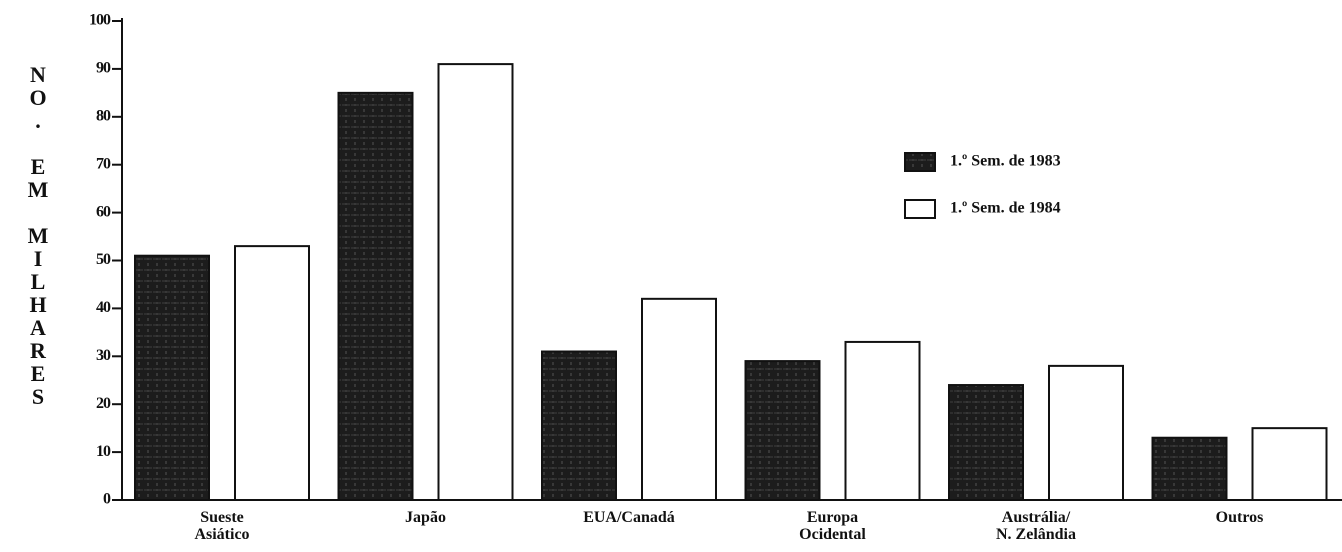 The width and height of the screenshot is (1342, 552). Describe the element at coordinates (103, 259) in the screenshot. I see `y-tick-label: 50` at that location.